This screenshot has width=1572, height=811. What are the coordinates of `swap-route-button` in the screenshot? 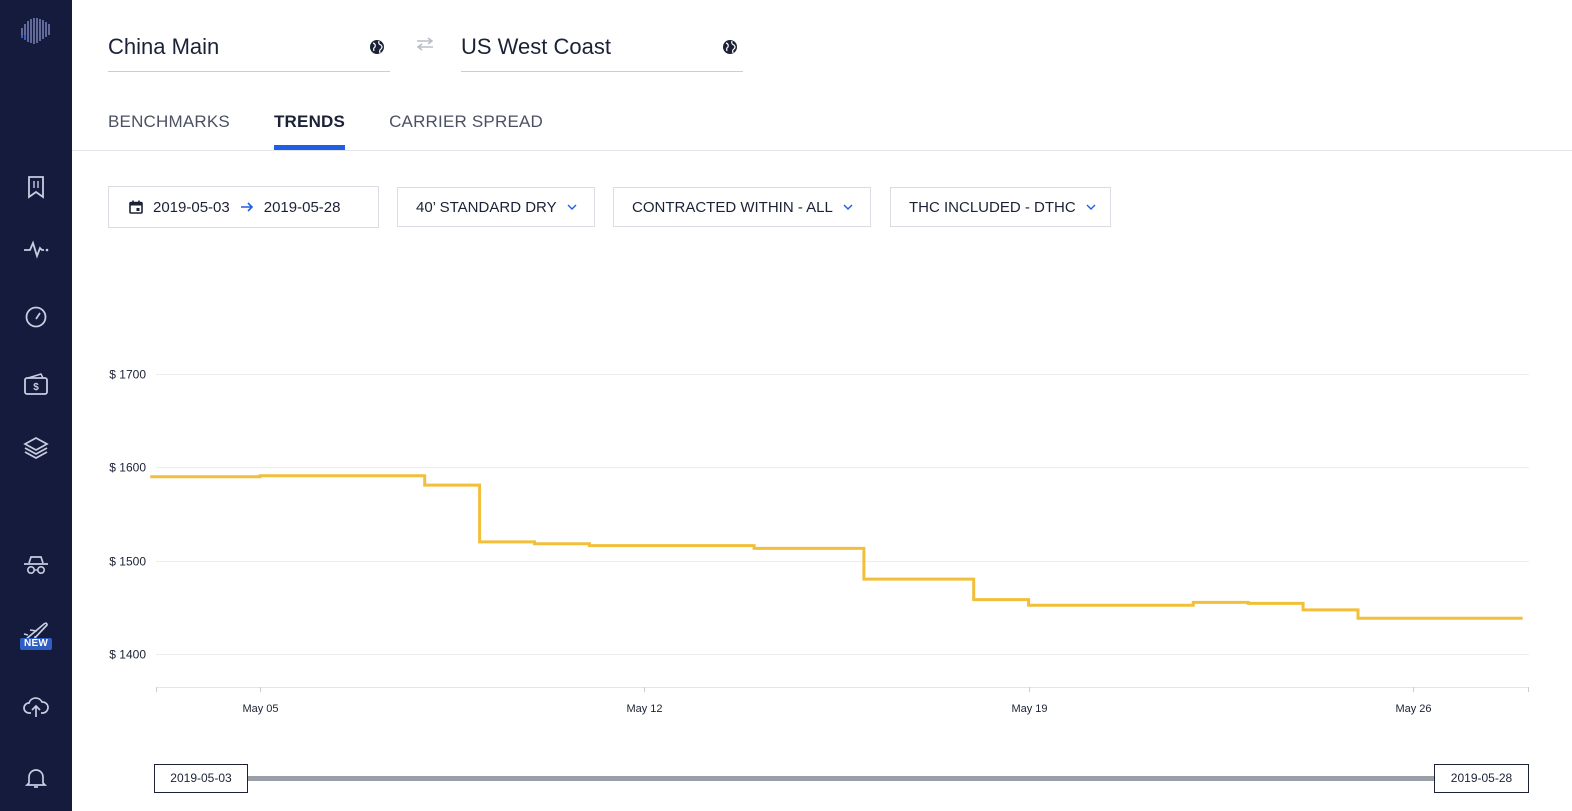 It's located at (425, 46).